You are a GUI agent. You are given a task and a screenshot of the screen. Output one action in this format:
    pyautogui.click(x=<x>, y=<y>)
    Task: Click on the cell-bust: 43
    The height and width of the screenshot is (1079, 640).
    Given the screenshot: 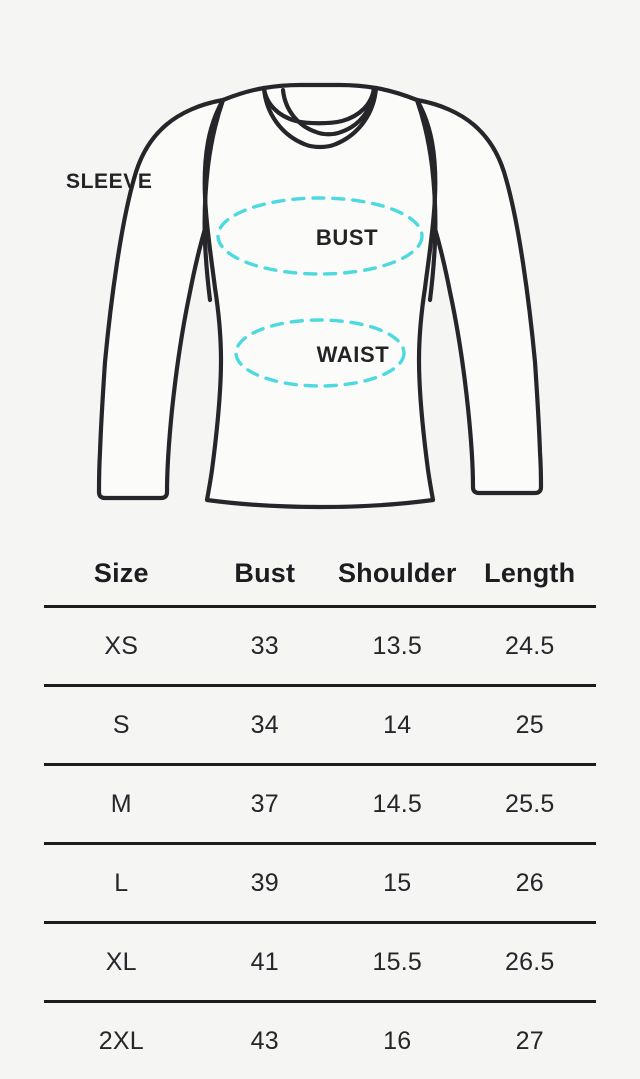 What is the action you would take?
    pyautogui.click(x=265, y=1040)
    